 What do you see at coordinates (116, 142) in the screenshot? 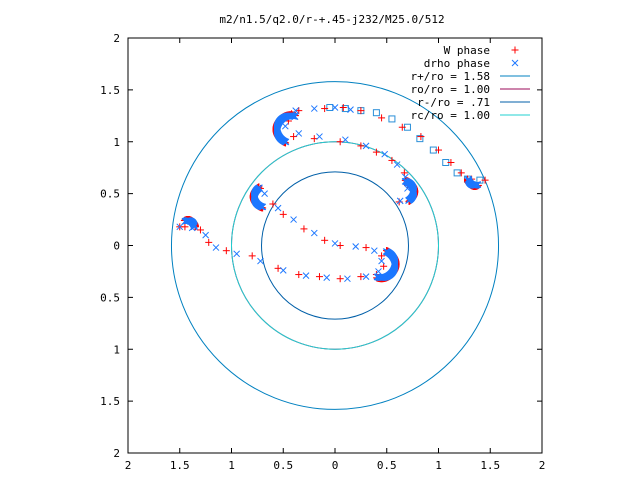
I see `y-tick-label: 1` at bounding box center [116, 142].